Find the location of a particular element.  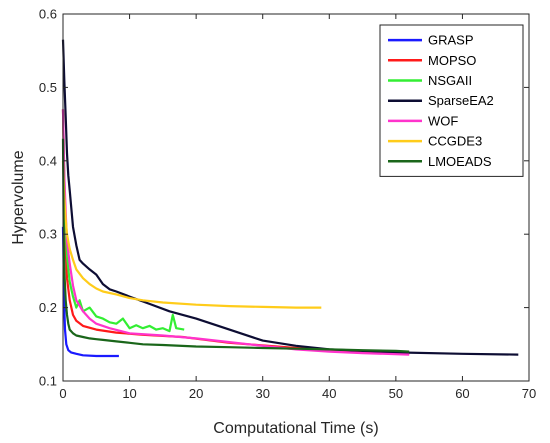

legend-label-sparseea2: SparseEA2 is located at coordinates (461, 100).